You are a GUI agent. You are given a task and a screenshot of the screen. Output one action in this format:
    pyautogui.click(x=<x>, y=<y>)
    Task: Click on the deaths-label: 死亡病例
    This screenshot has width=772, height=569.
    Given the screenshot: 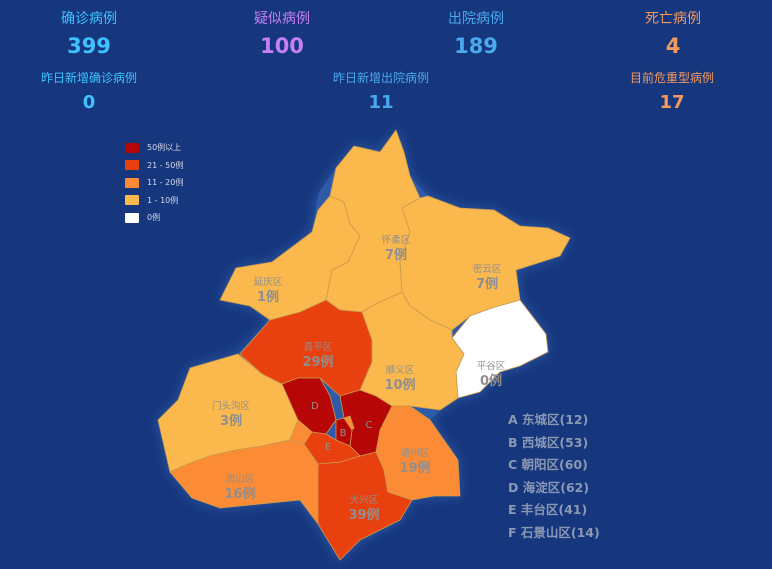 What is the action you would take?
    pyautogui.click(x=673, y=19)
    